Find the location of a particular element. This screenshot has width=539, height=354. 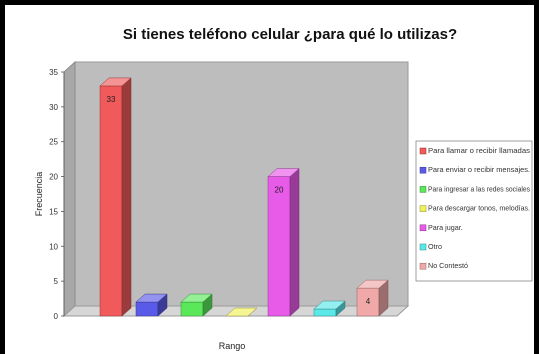

x-axis-label: Rango is located at coordinates (232, 346).